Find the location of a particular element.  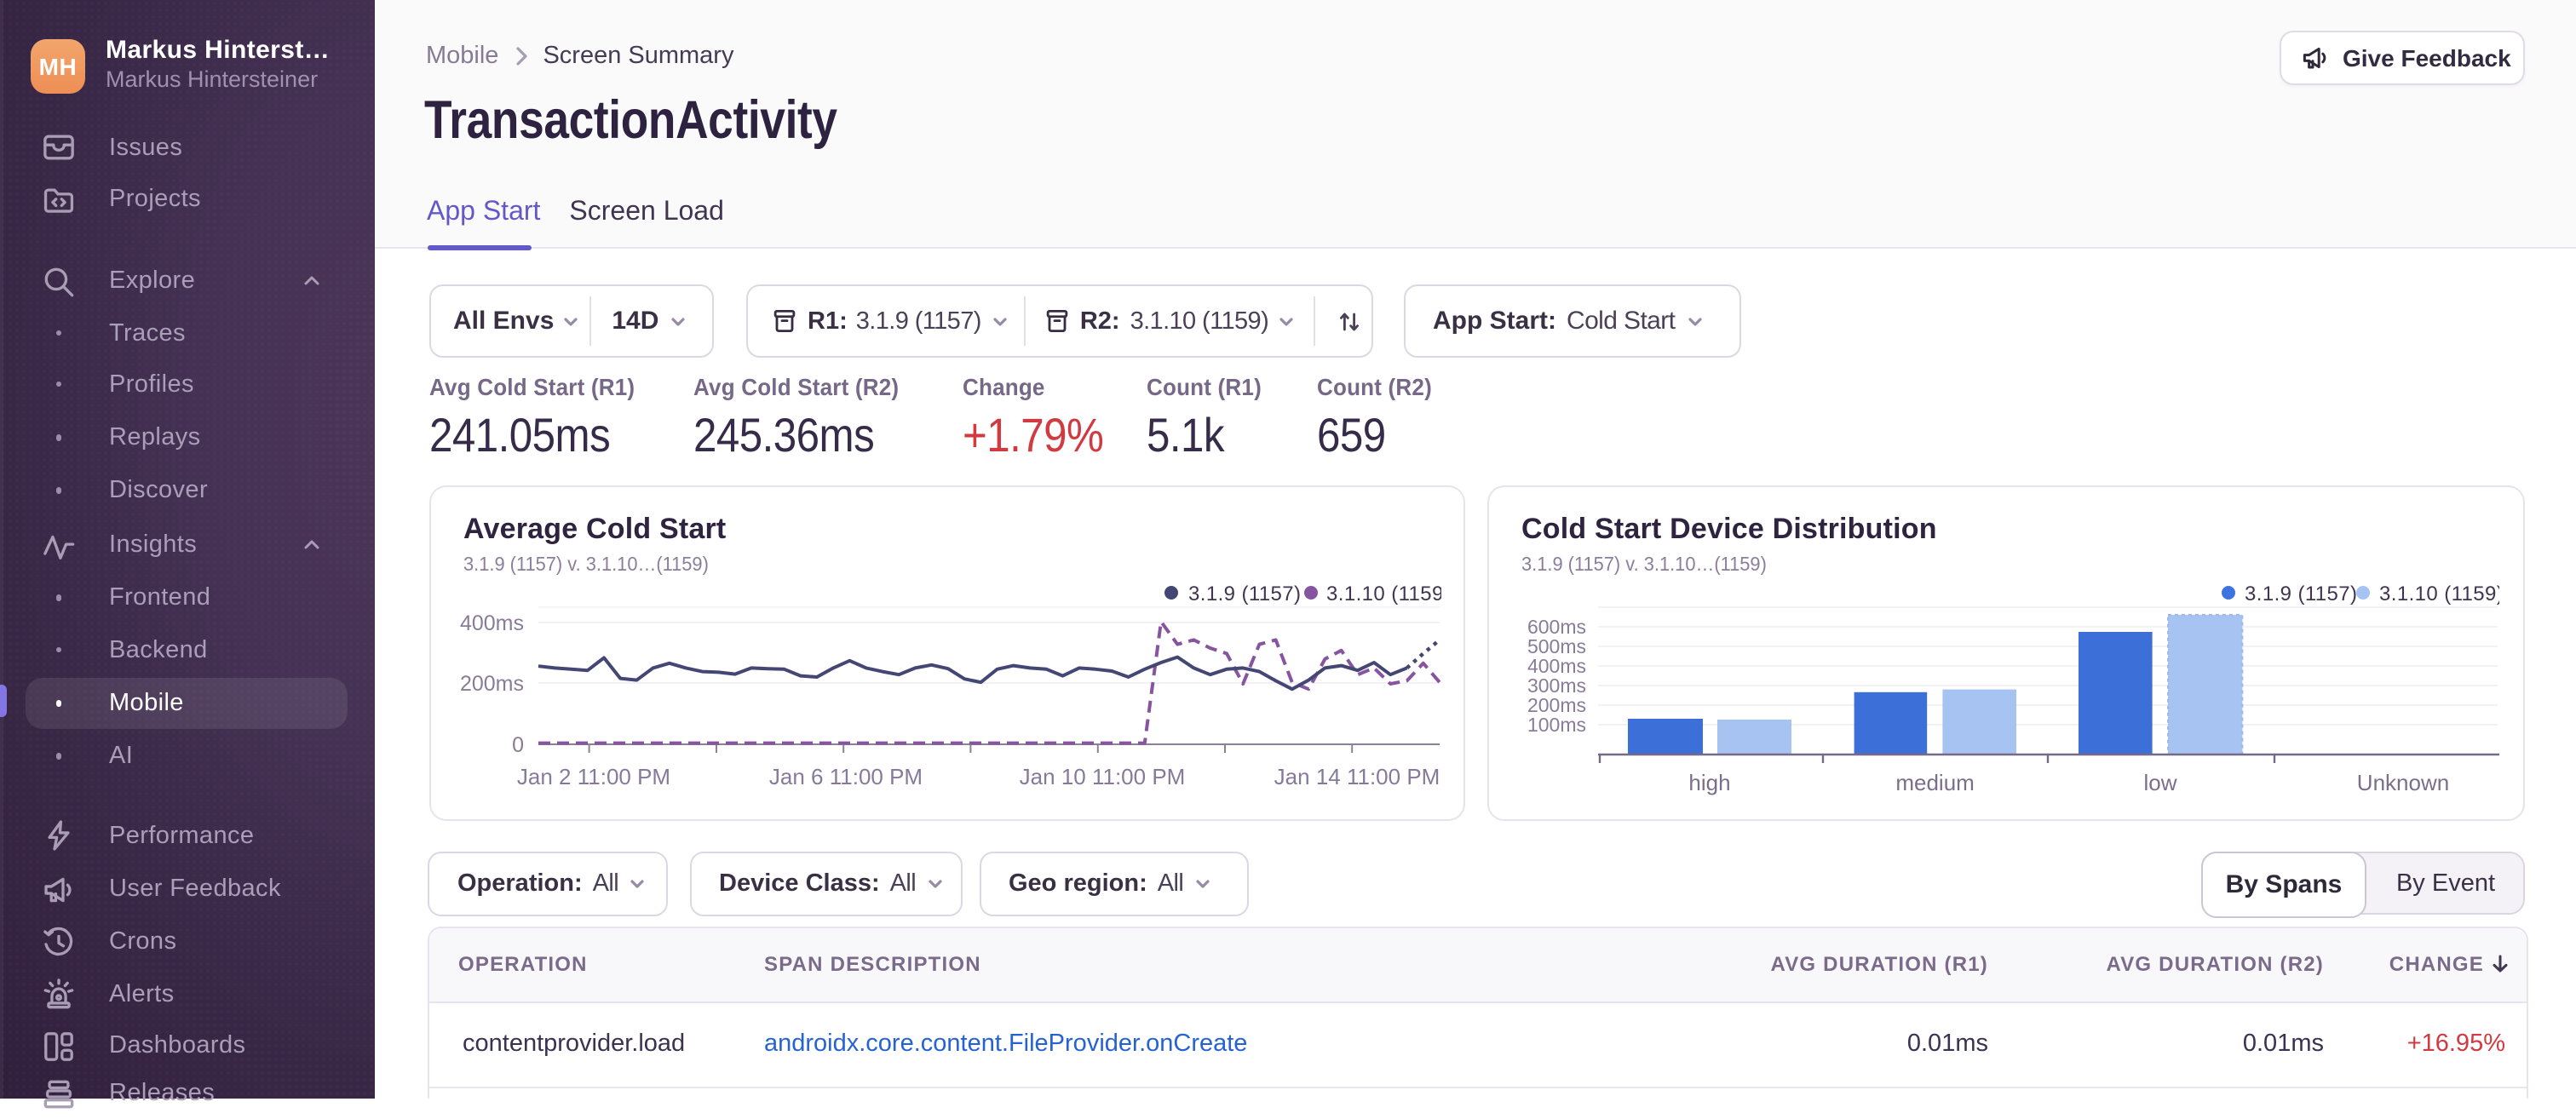

svg-text: 100ms is located at coordinates (1556, 725).